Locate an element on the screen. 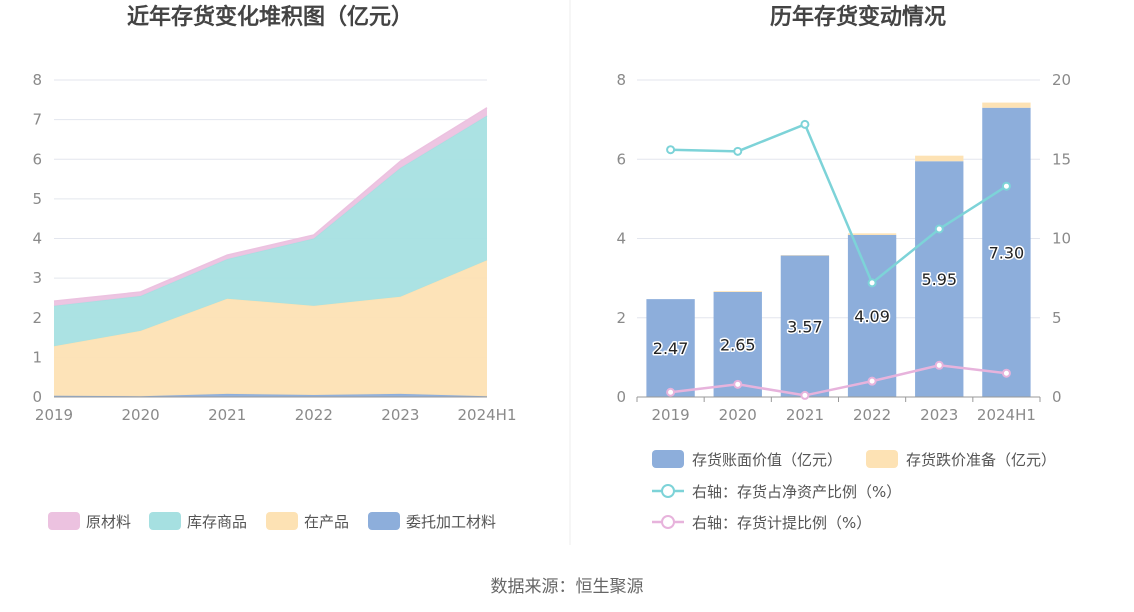 The width and height of the screenshot is (1134, 612). y-tick-label: 7 is located at coordinates (37, 120).